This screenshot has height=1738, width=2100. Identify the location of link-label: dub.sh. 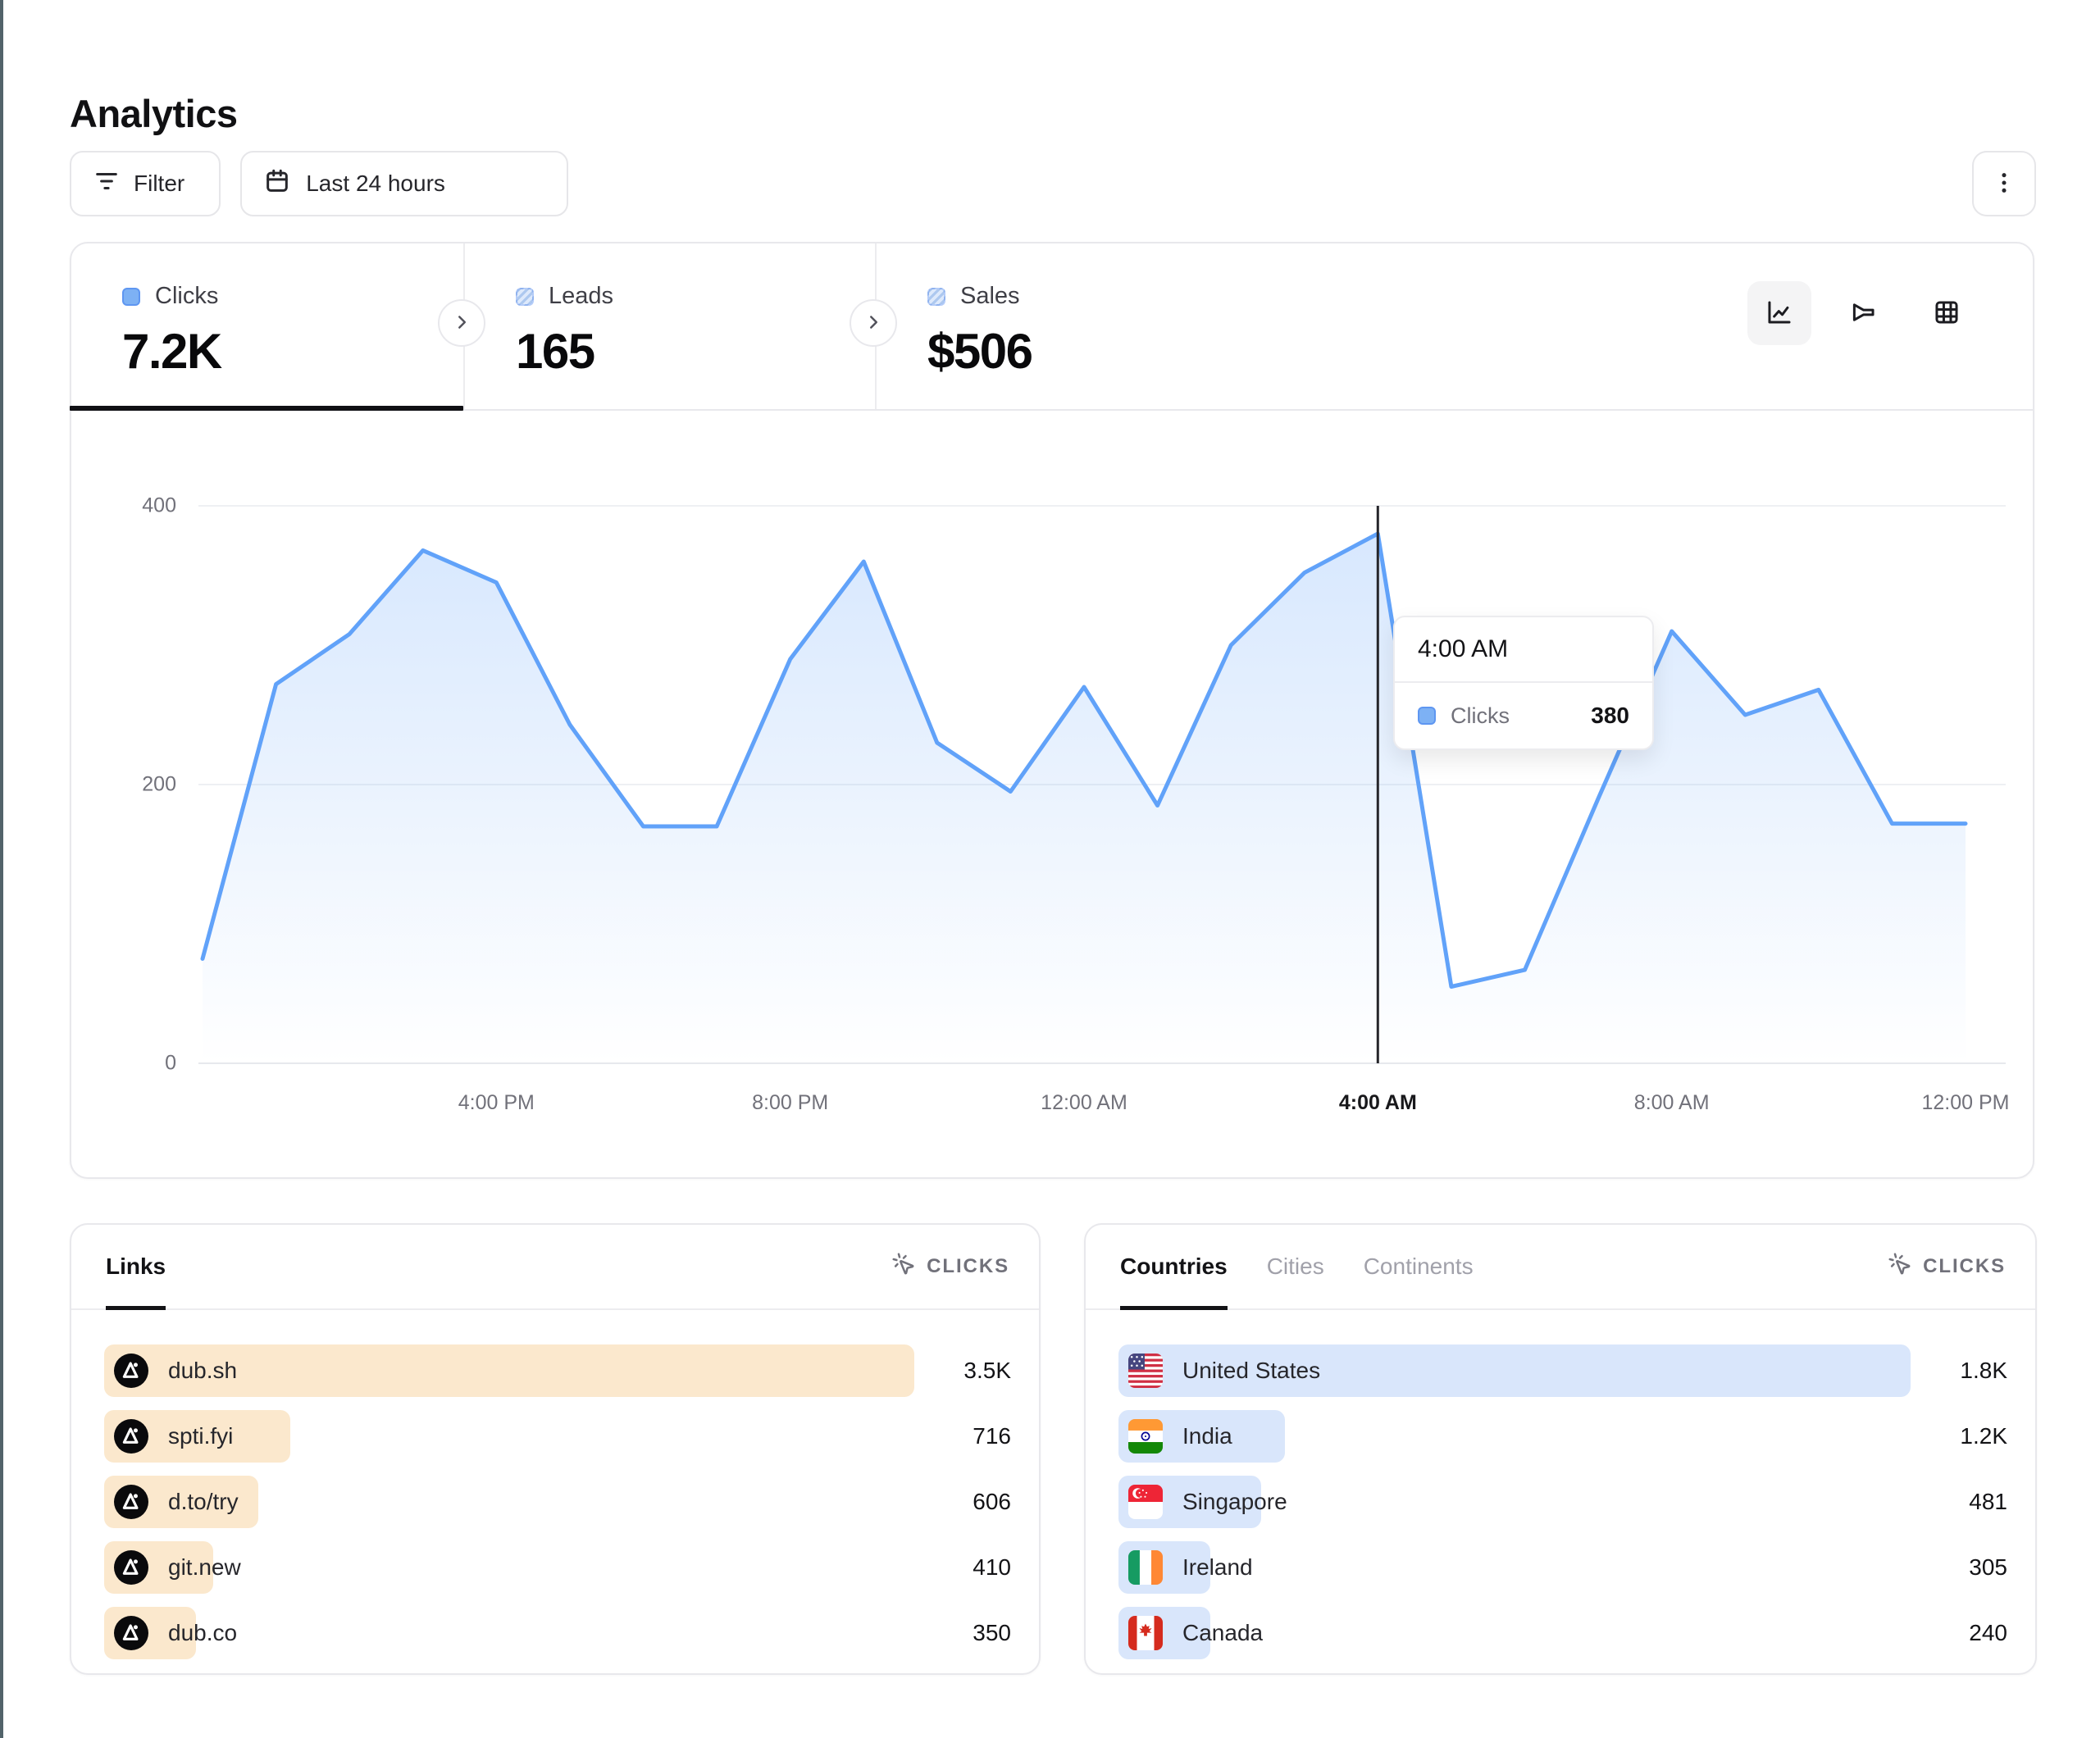
(203, 1370).